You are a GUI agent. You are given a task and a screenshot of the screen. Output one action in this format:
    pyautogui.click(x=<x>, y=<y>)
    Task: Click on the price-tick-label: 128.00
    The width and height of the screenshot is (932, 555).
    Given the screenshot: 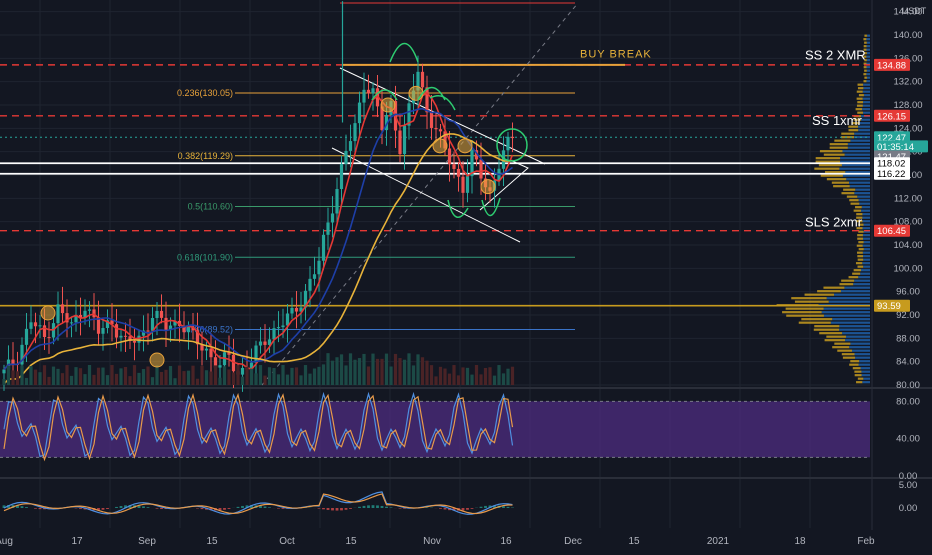 What is the action you would take?
    pyautogui.click(x=907, y=105)
    